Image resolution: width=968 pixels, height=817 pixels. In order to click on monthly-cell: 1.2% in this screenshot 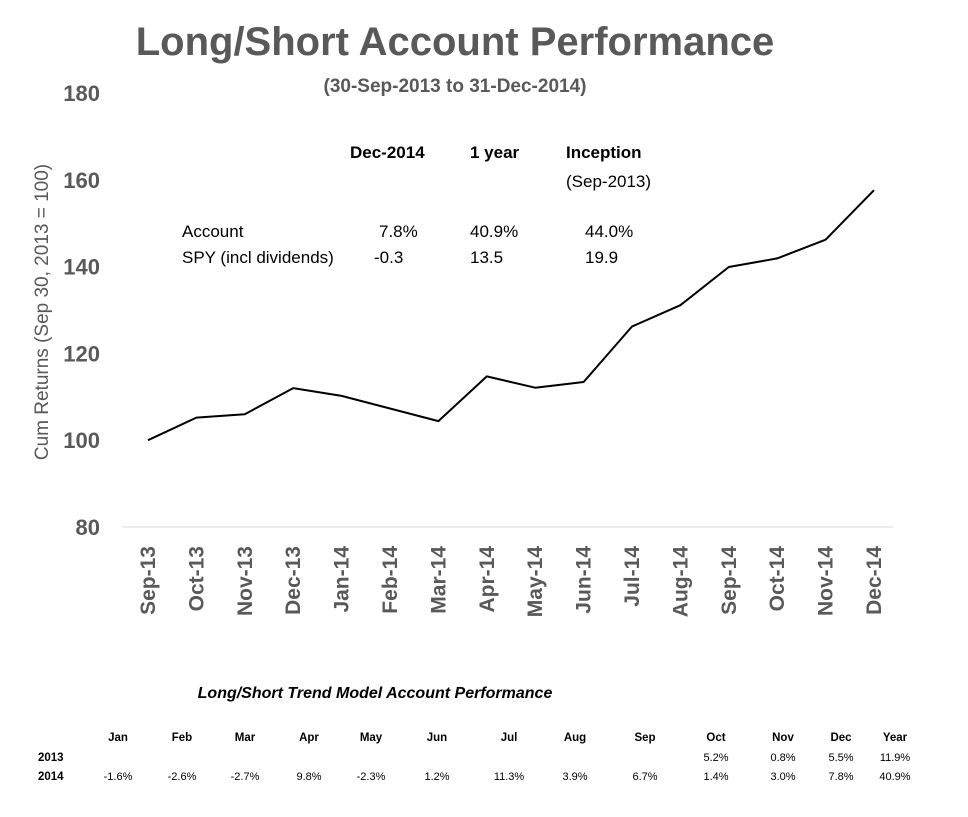, I will do `click(436, 777)`.